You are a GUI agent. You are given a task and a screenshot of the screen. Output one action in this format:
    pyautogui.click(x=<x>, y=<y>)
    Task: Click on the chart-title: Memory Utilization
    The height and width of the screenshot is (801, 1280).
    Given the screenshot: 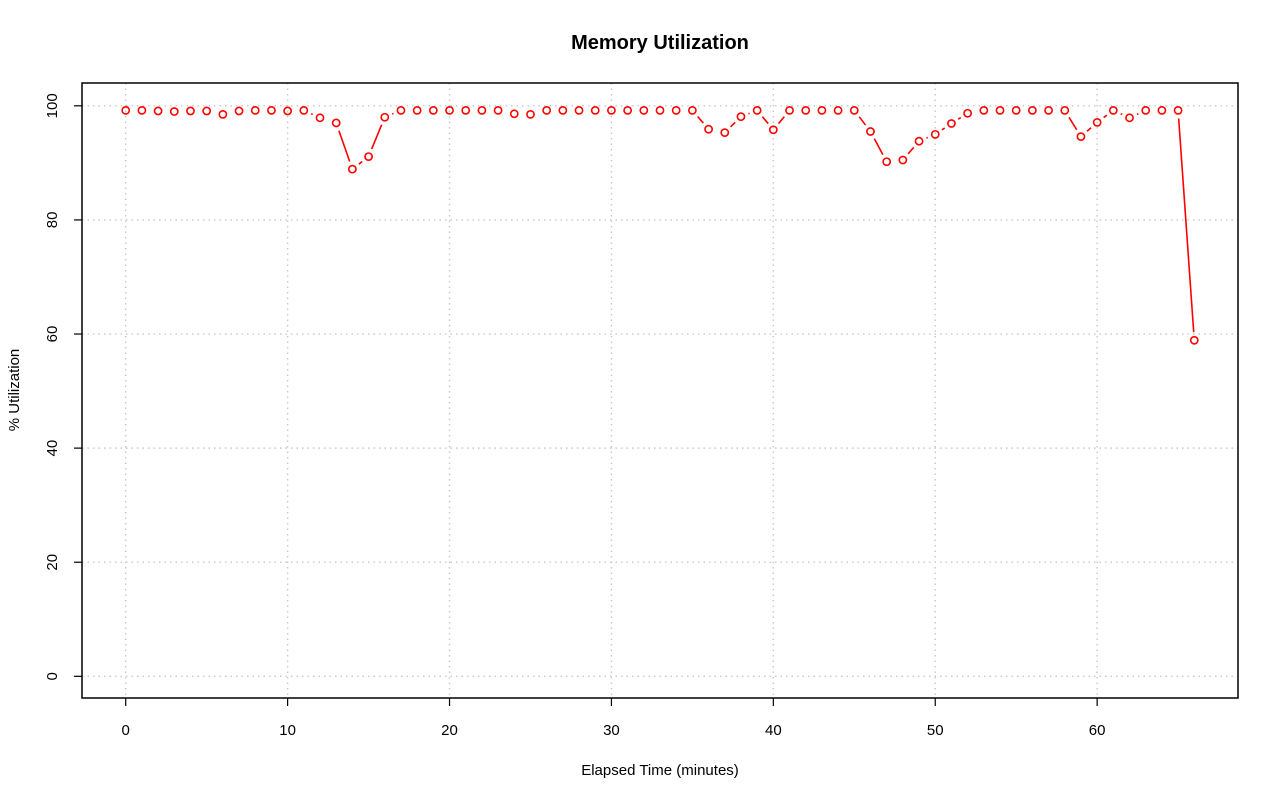 What is the action you would take?
    pyautogui.click(x=660, y=43)
    